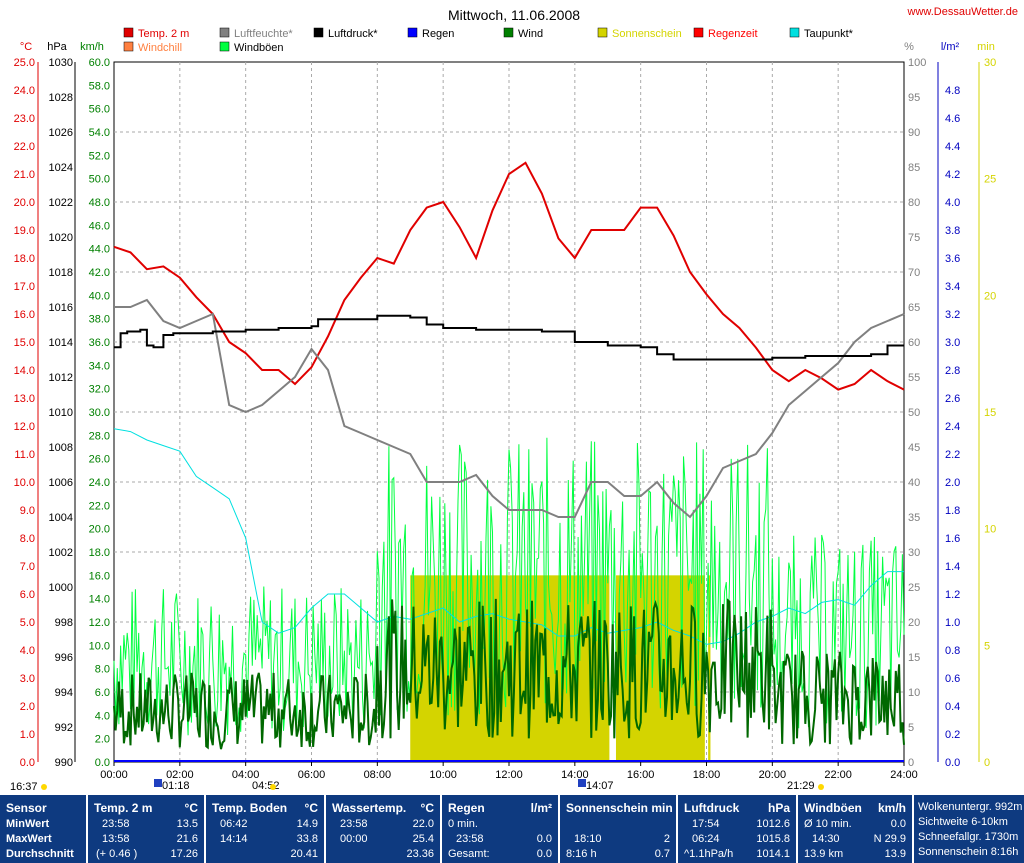 The image size is (1024, 863). I want to click on rain-tick-label: 3.6, so click(952, 259).